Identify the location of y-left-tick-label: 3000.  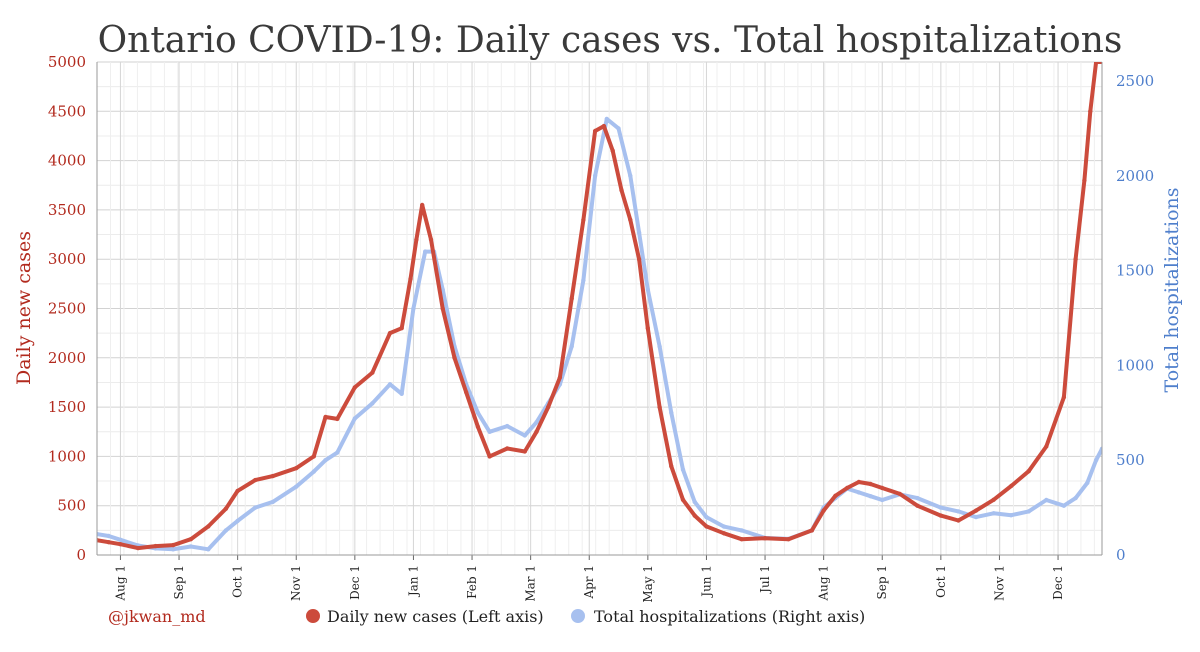
(67, 259).